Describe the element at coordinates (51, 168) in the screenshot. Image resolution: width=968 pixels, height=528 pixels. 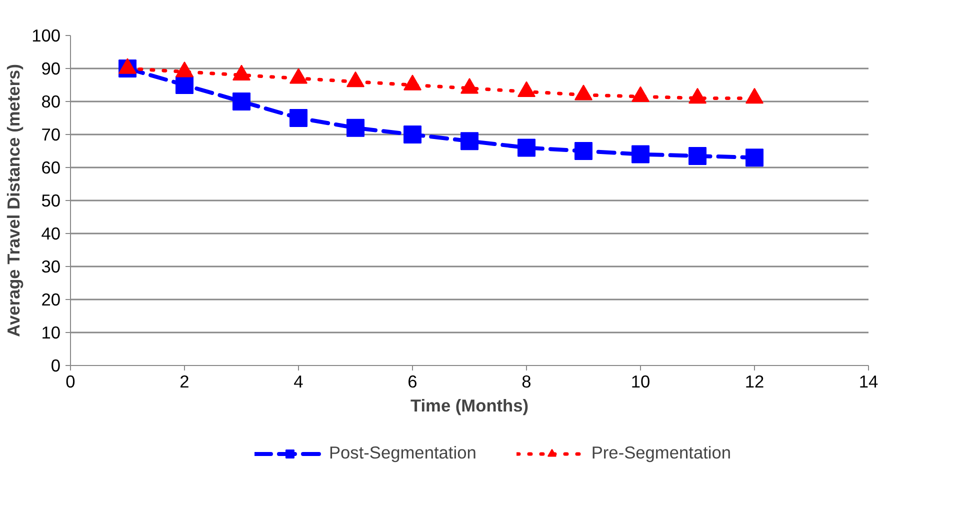
I see `y-tick-label: 60` at that location.